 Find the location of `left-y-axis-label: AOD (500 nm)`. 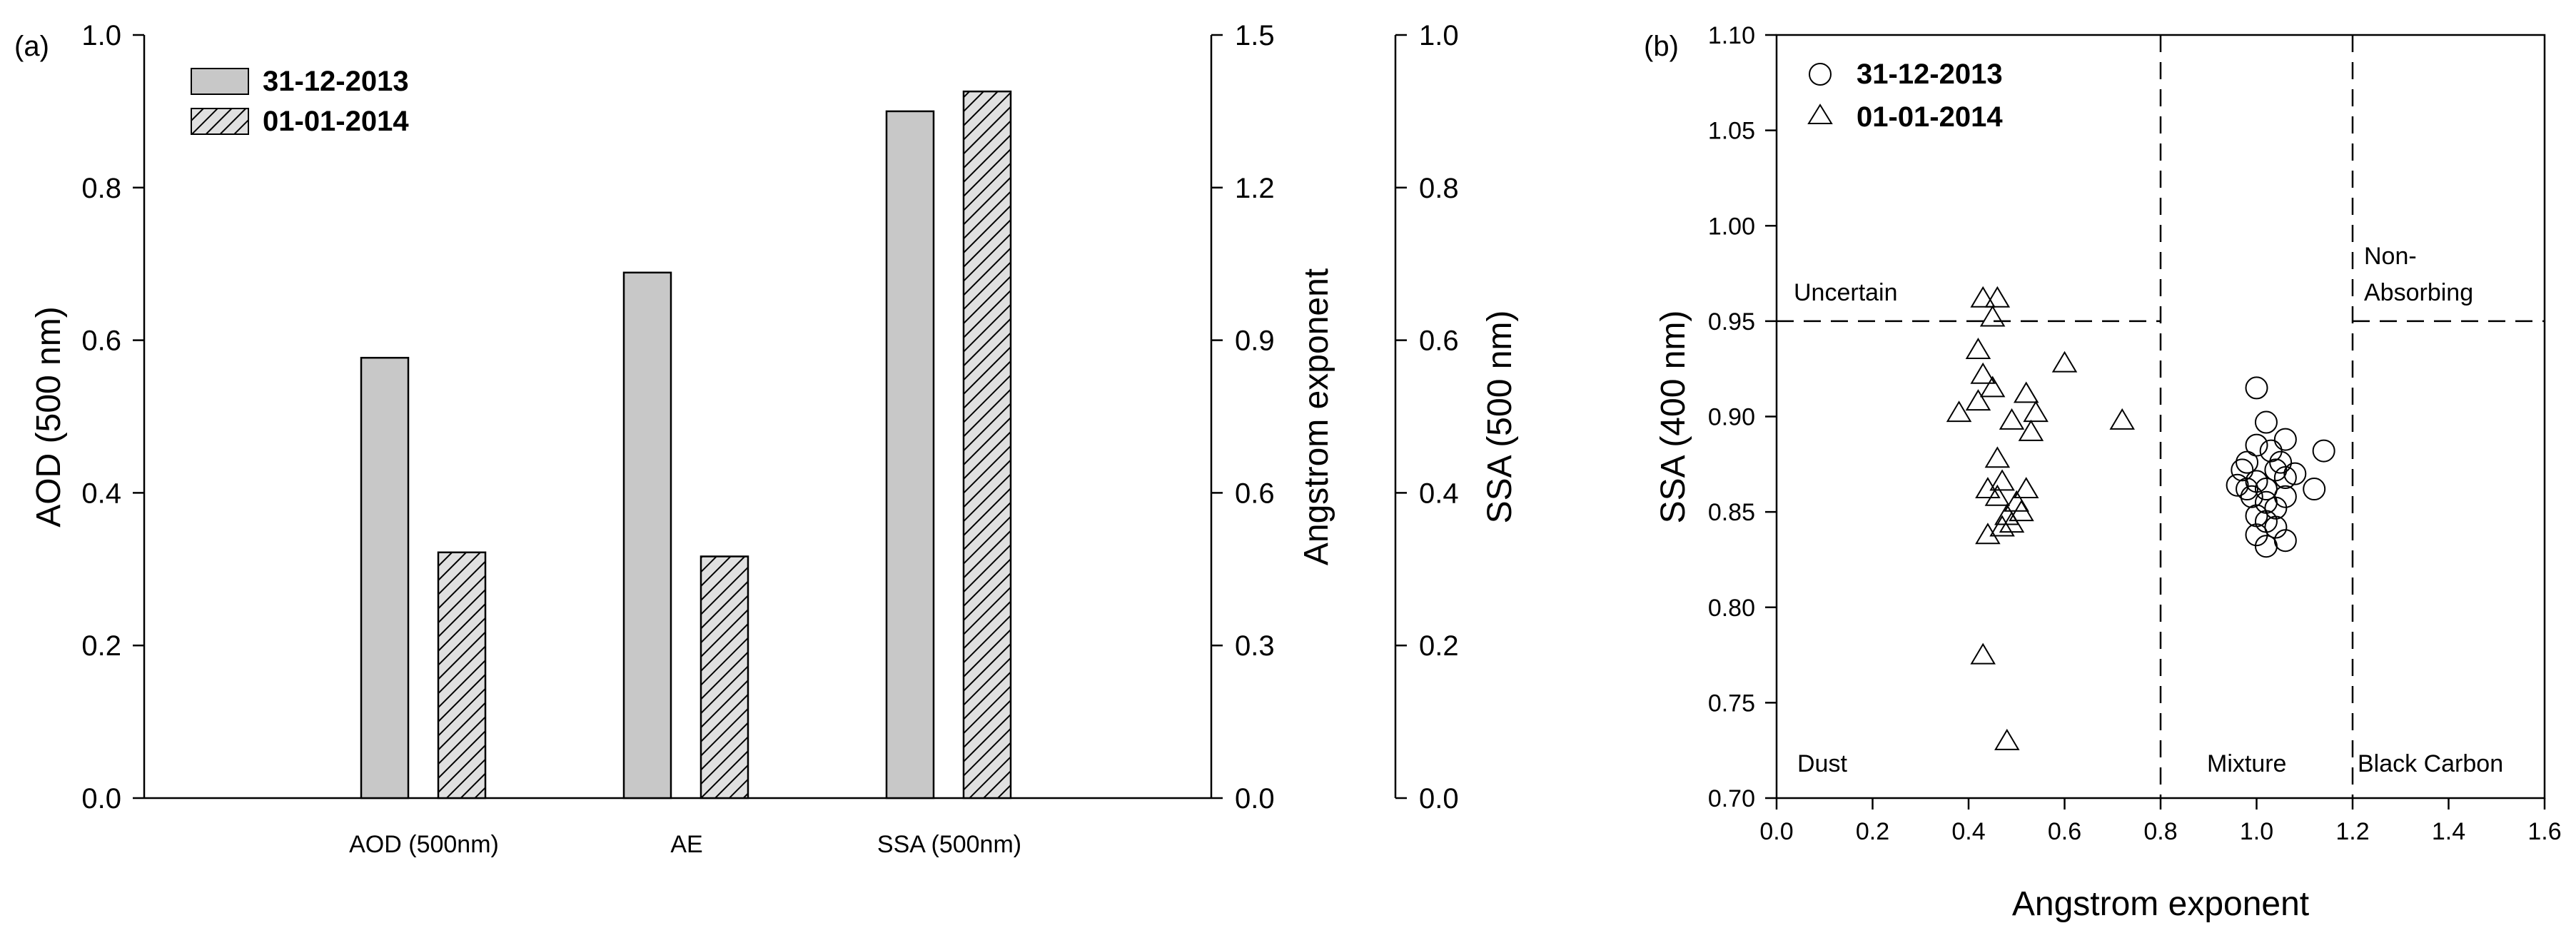

left-y-axis-label: AOD (500 nm) is located at coordinates (49, 417).